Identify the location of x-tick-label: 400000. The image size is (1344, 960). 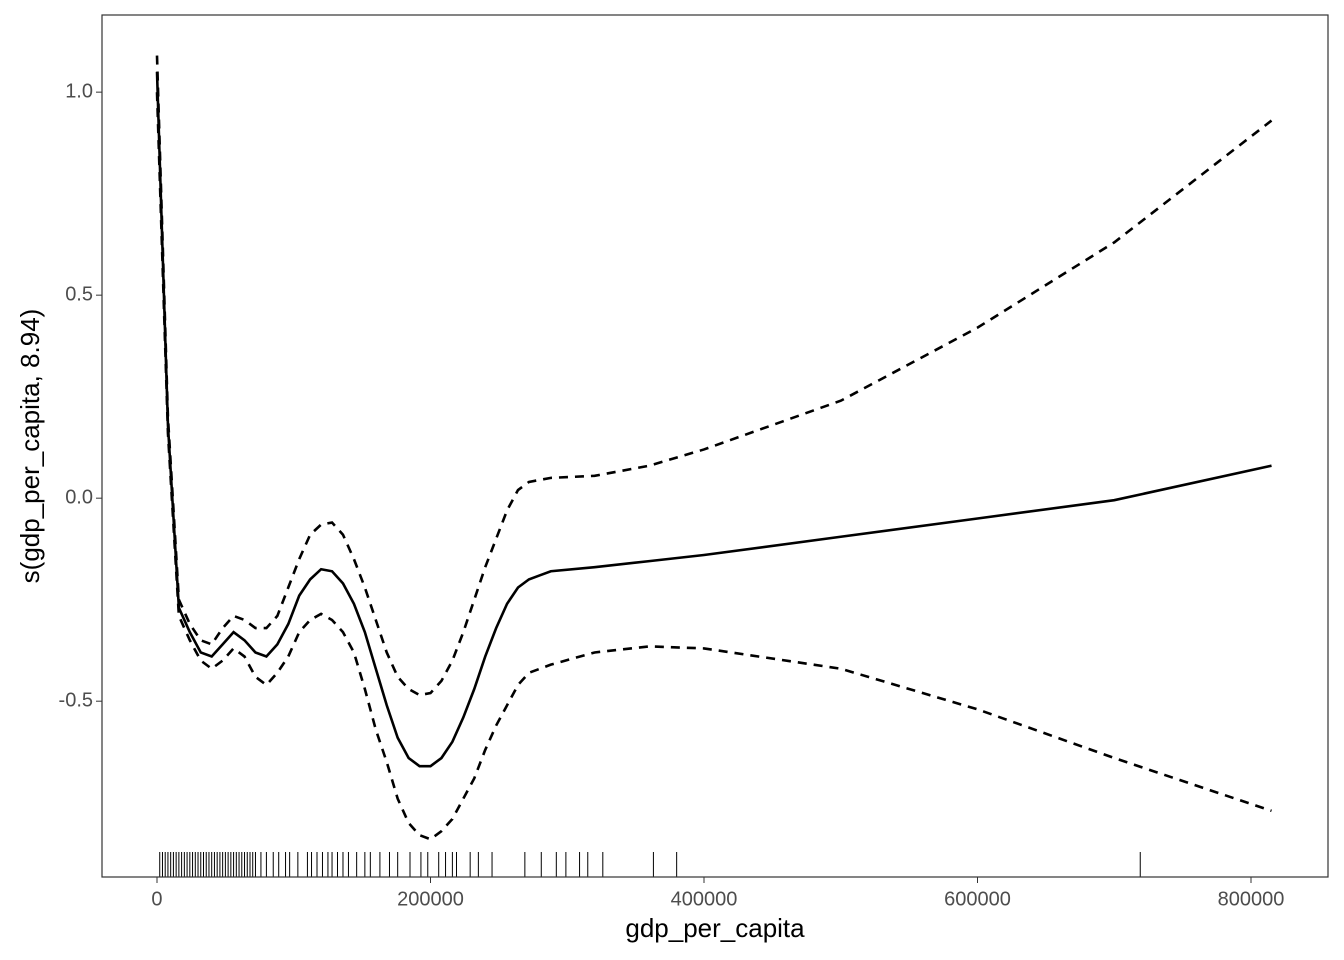
(704, 899).